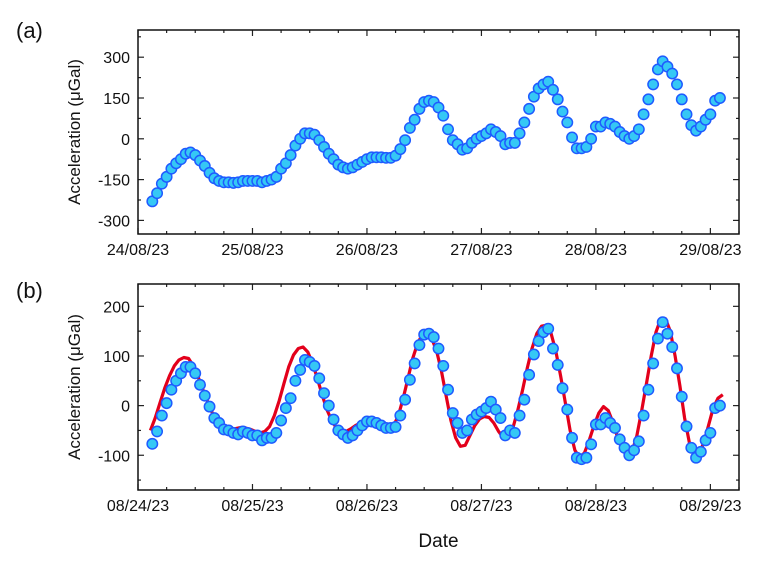 Image resolution: width=774 pixels, height=563 pixels. Describe the element at coordinates (252, 250) in the screenshot. I see `x-tick-label: 25/08/23` at that location.